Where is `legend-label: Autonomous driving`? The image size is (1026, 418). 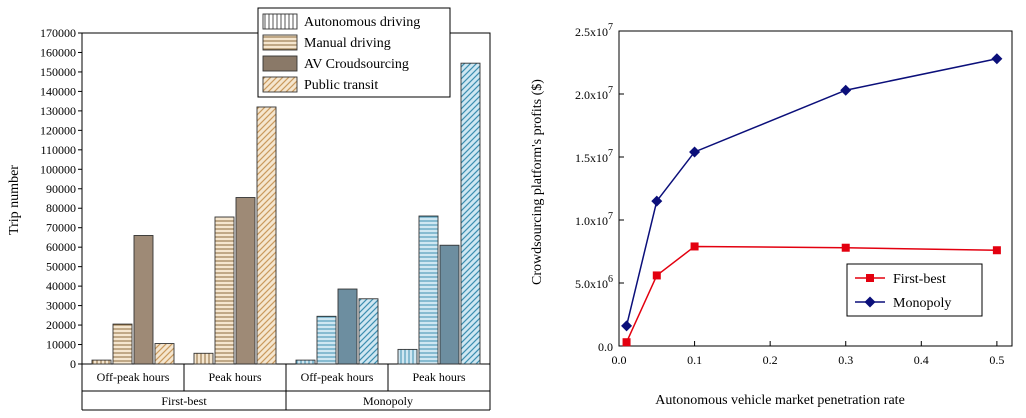 legend-label: Autonomous driving is located at coordinates (362, 22).